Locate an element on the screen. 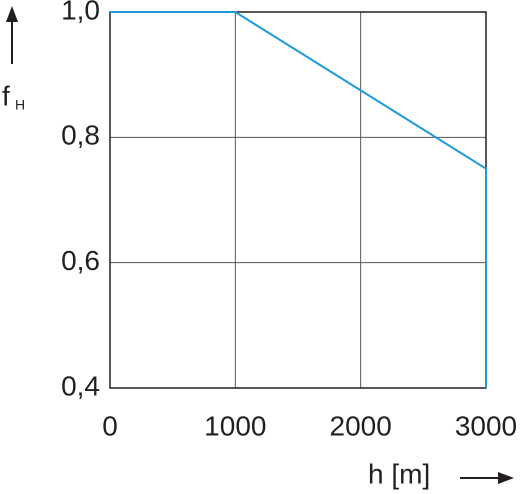 The height and width of the screenshot is (494, 521). y-axis-label-subscript: H is located at coordinates (20, 105).